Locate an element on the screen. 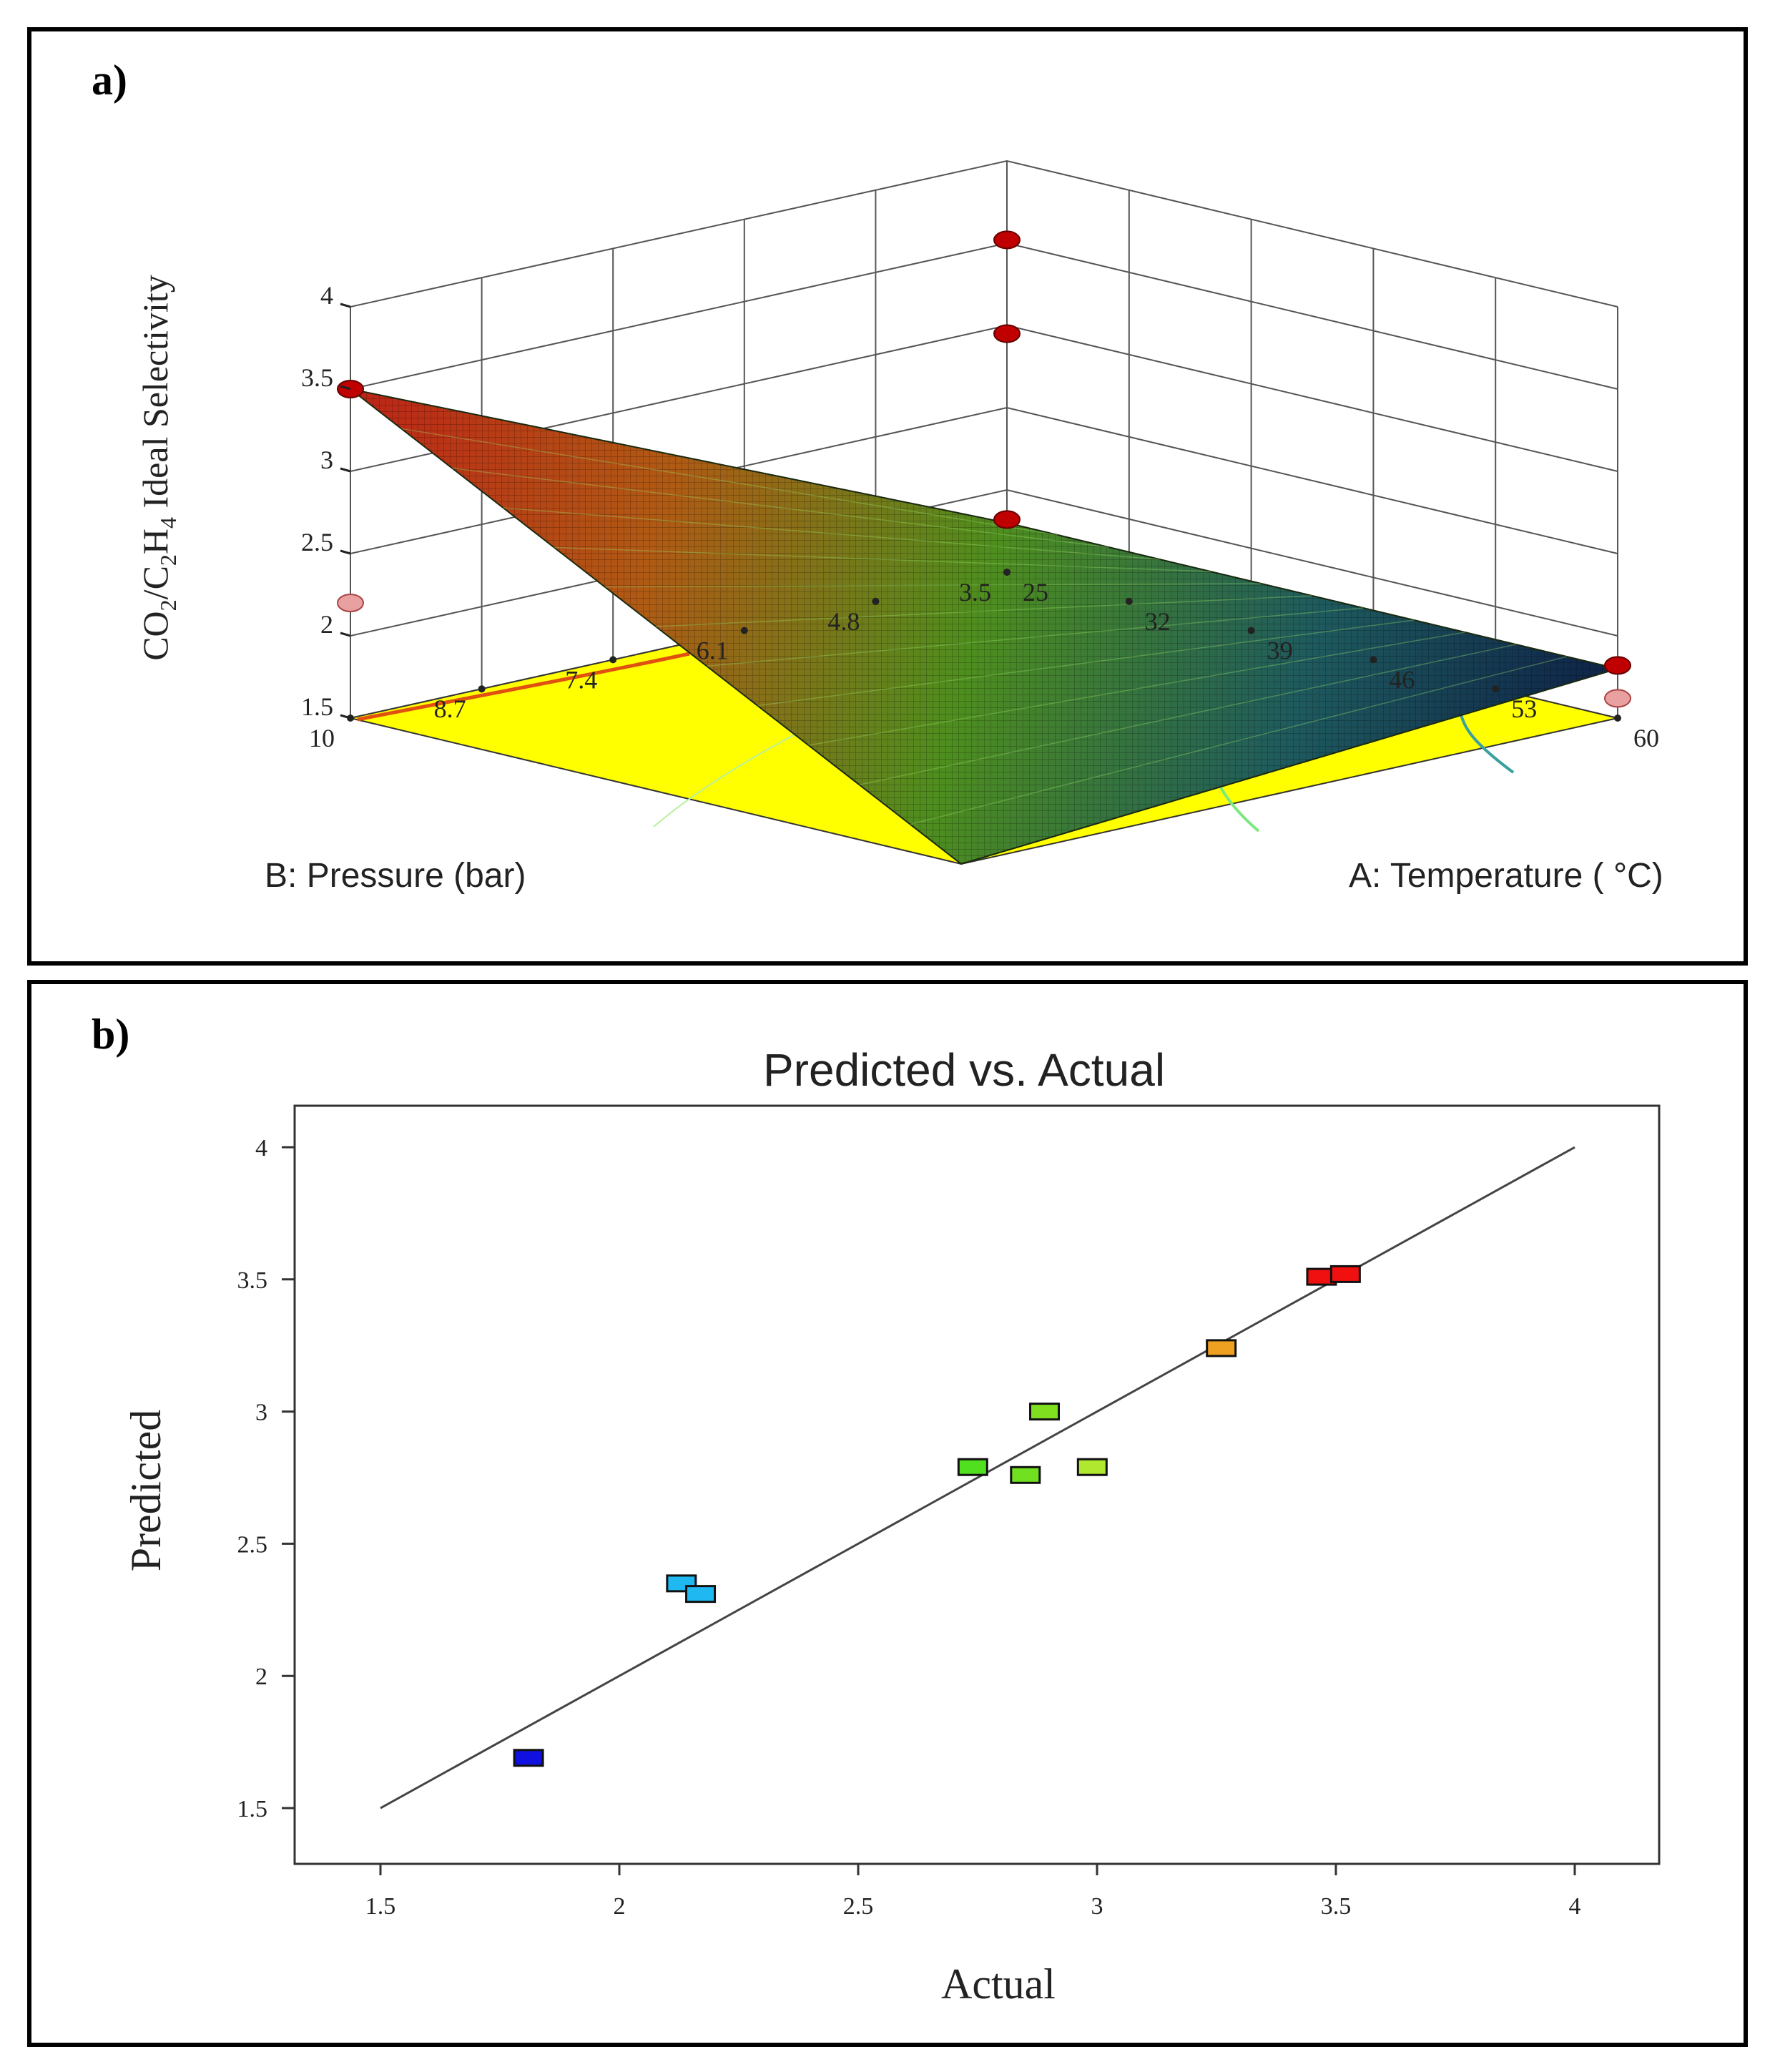 The width and height of the screenshot is (1775, 2072). z-tick-label: 3 is located at coordinates (326, 460).